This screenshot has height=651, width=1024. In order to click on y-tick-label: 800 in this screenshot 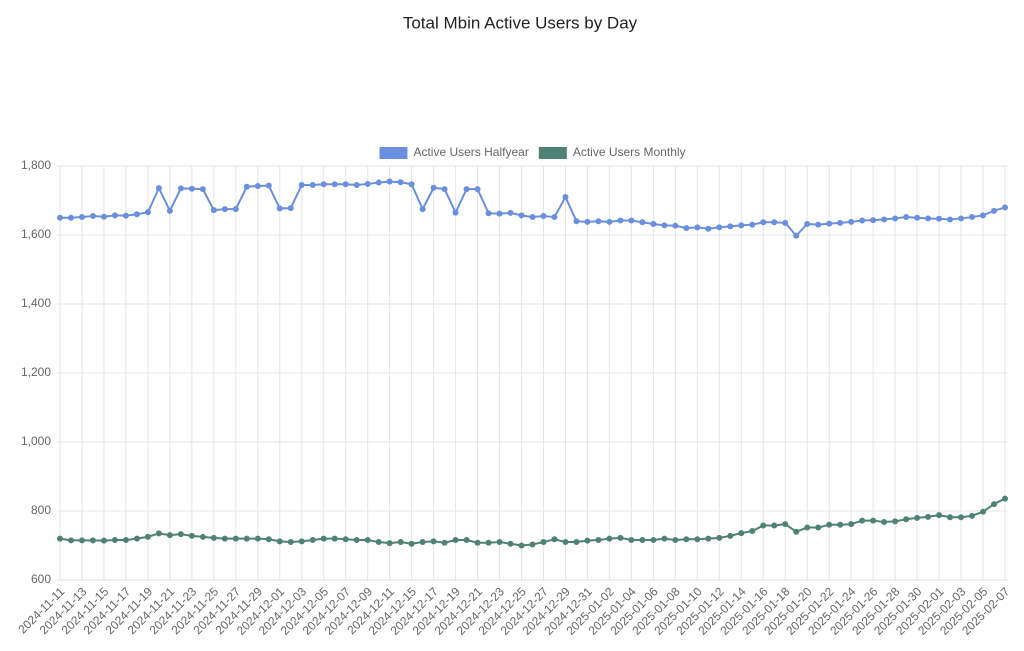, I will do `click(41, 510)`.